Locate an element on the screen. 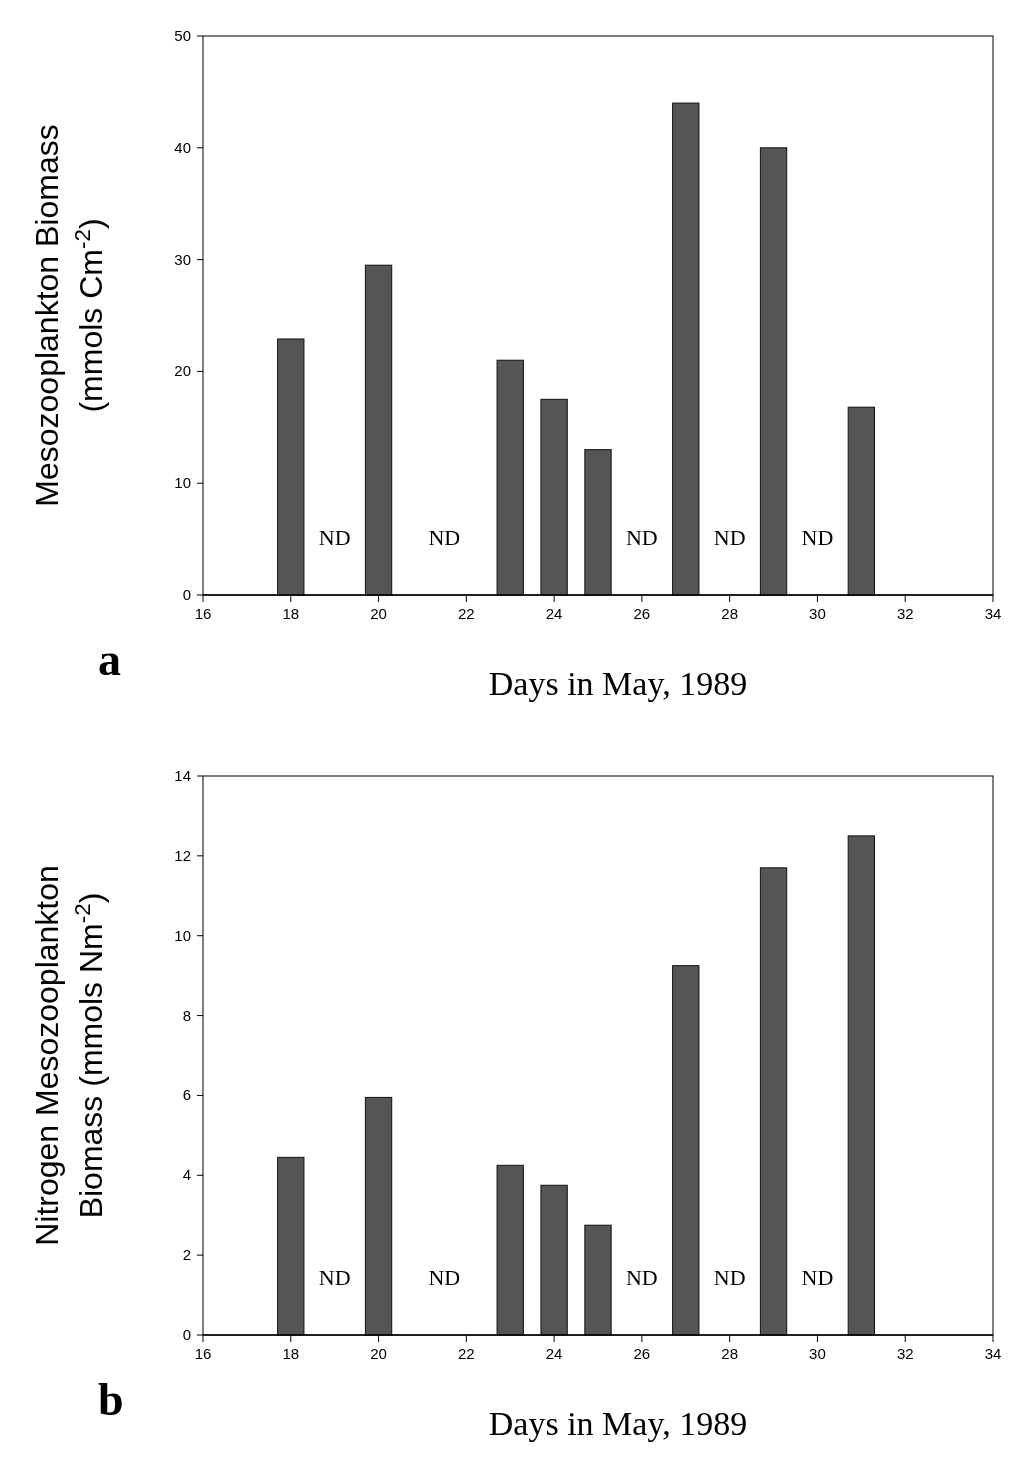  y-tick-label: 50 is located at coordinates (182, 35).